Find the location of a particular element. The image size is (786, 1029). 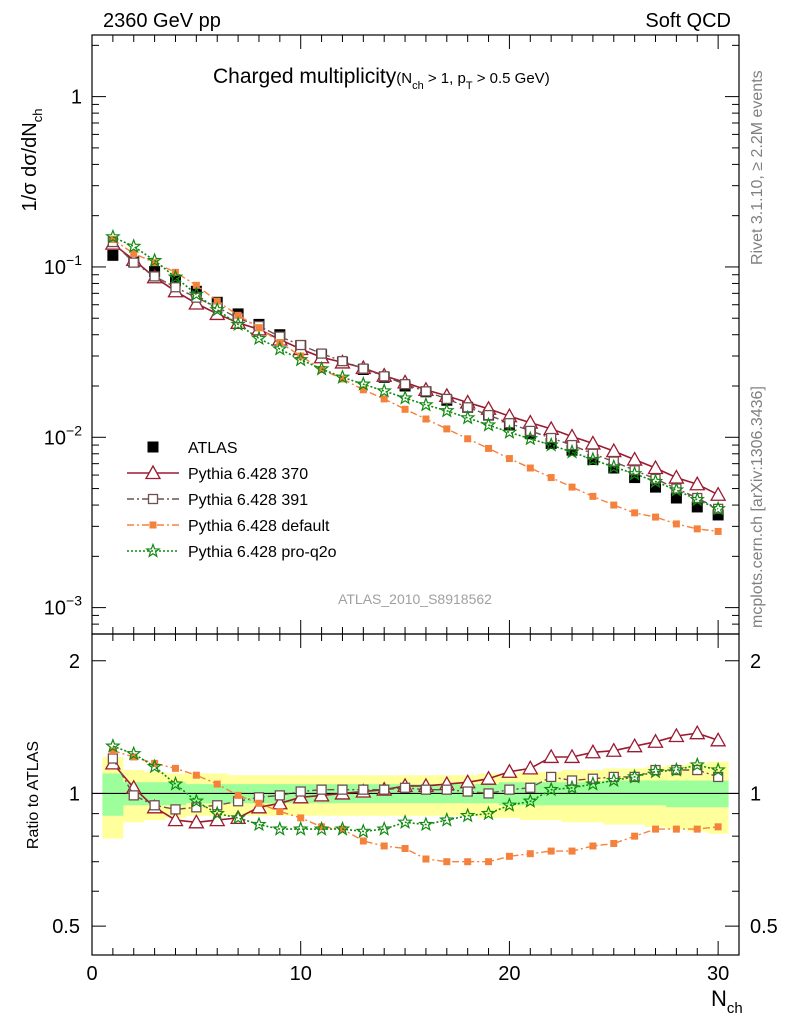

cut-sub-nch: ch is located at coordinates (418, 86).